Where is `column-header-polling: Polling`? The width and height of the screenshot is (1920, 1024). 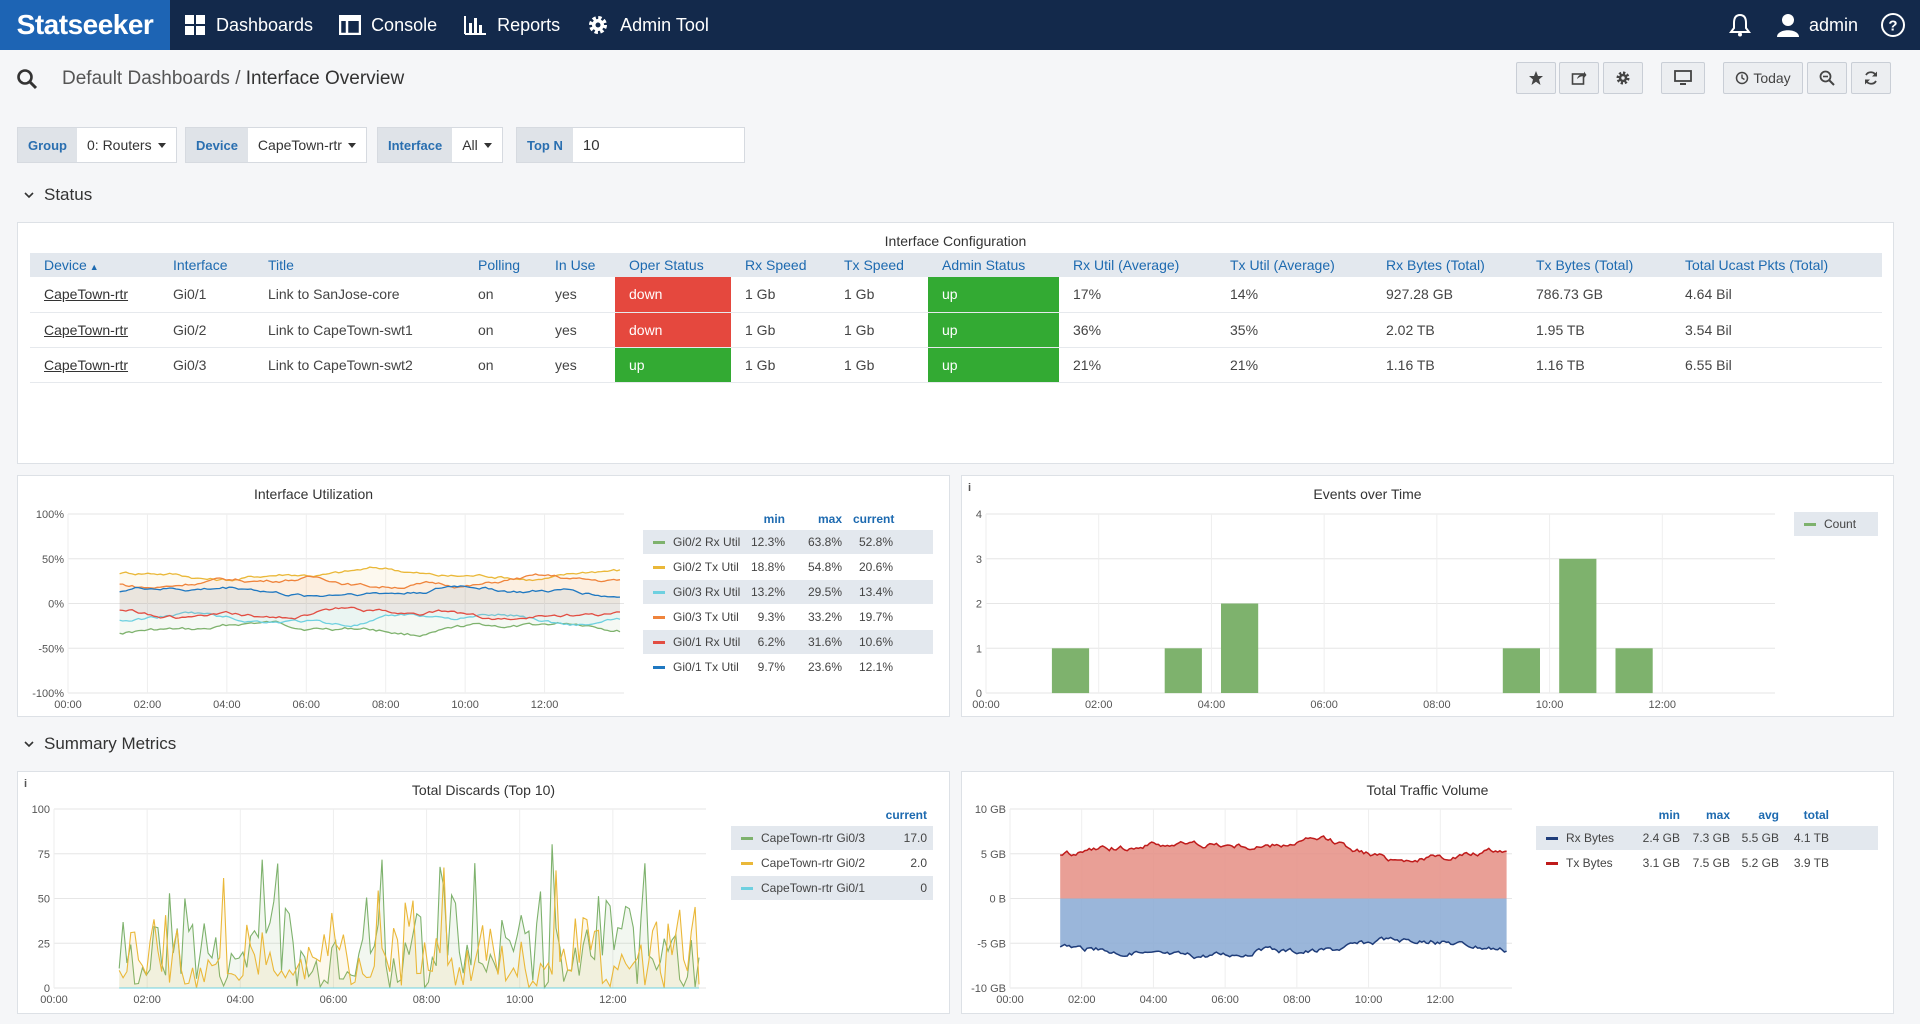
column-header-polling: Polling is located at coordinates (502, 265).